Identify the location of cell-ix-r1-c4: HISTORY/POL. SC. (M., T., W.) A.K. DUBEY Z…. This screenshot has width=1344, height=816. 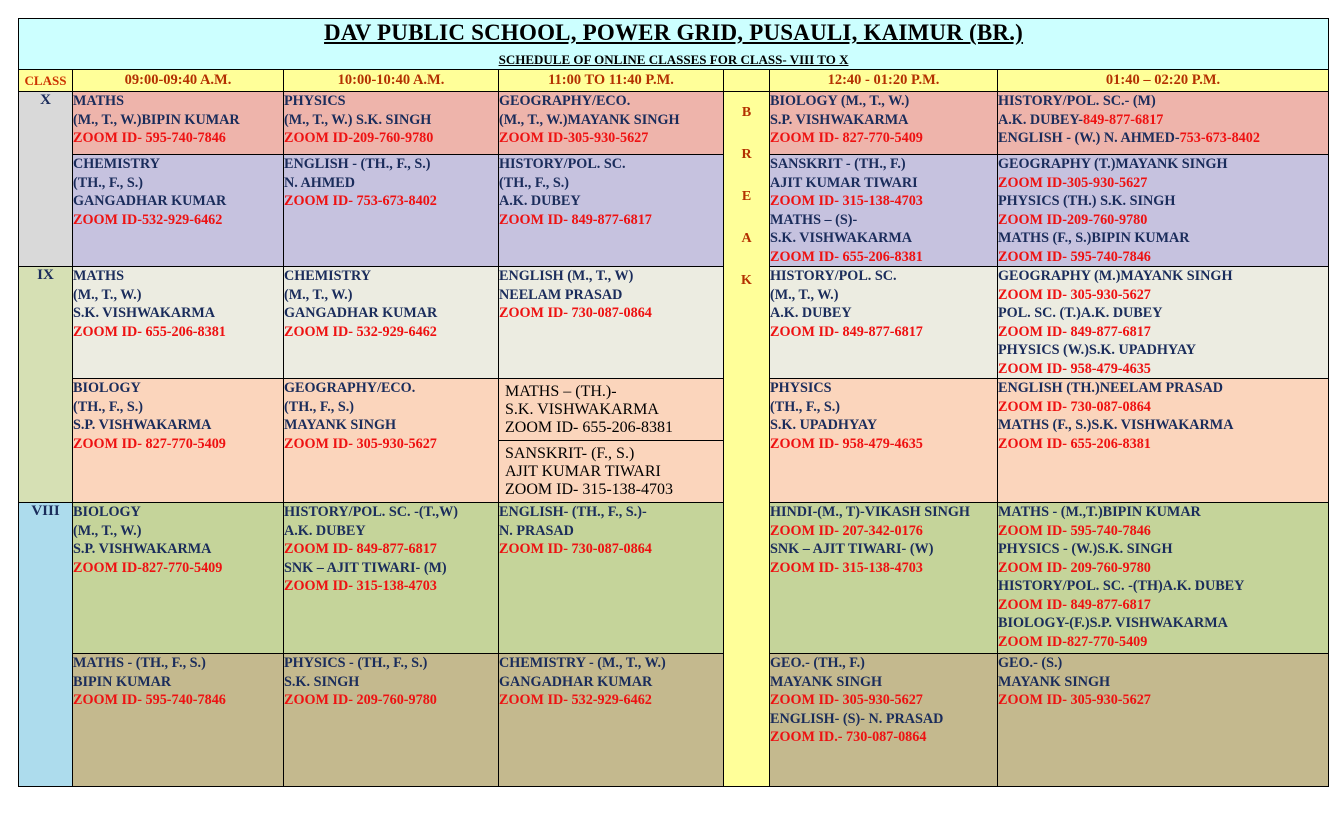
(883, 322).